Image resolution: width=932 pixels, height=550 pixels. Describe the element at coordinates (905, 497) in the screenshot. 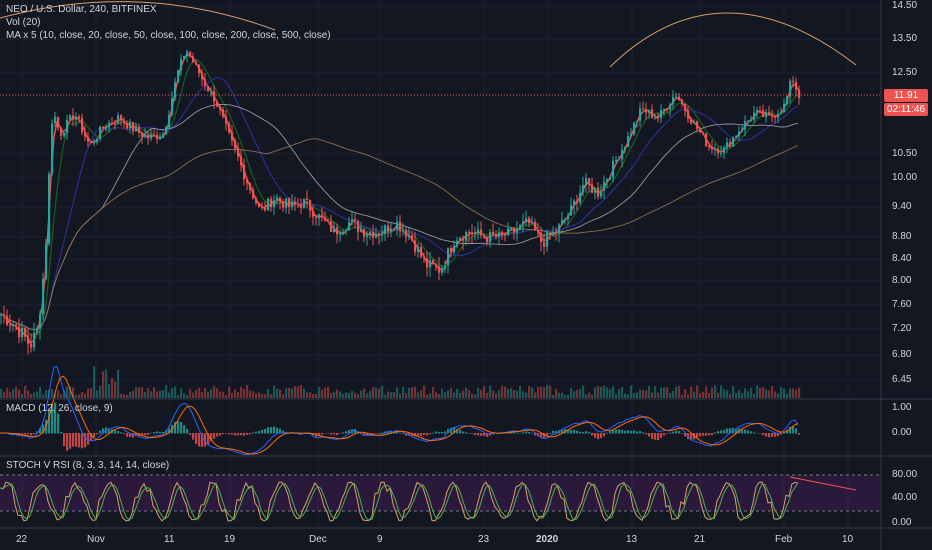

I see `stoch-tick-label: 40.00` at that location.